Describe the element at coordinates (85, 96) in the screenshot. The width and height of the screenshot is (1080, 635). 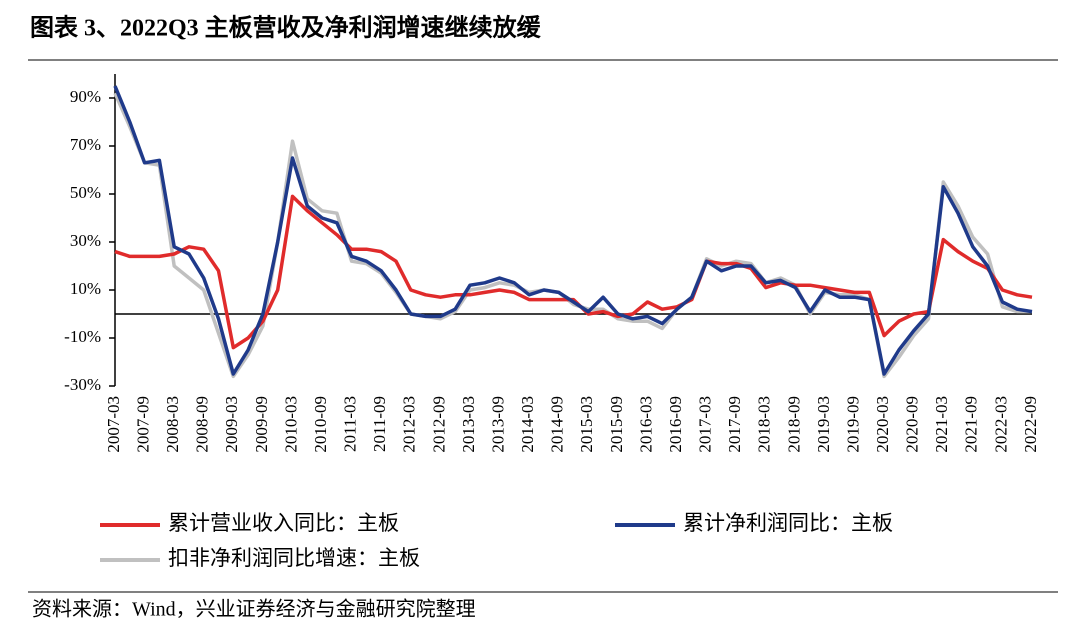
I see `y-tick-label: 90%` at that location.